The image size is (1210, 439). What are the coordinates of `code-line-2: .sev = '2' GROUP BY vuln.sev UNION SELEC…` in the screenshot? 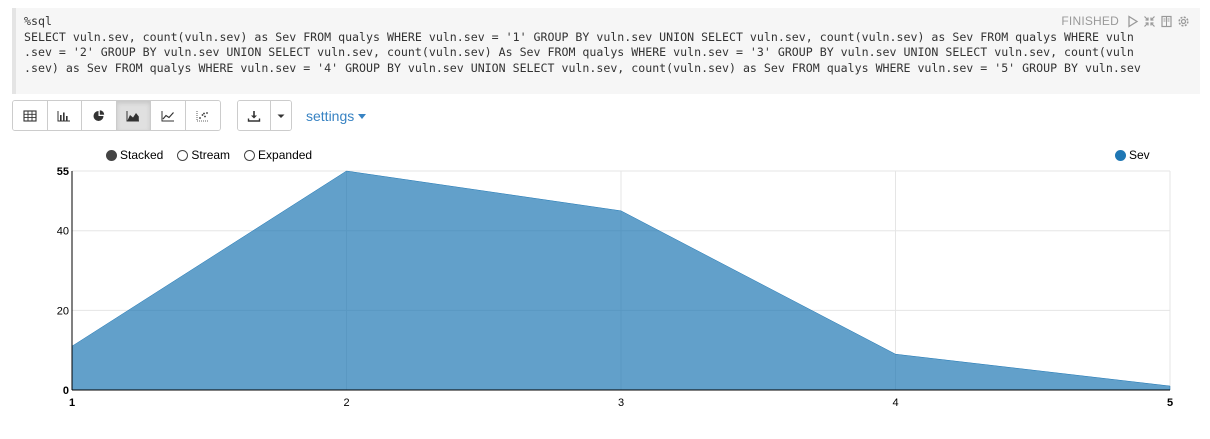 It's located at (579, 52).